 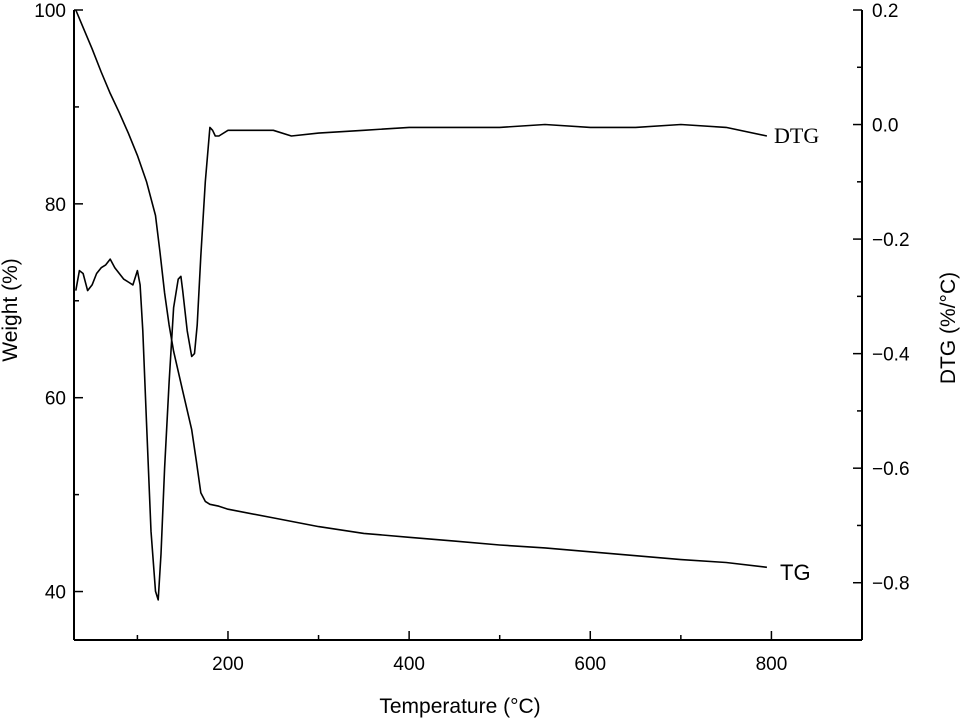 What do you see at coordinates (891, 240) in the screenshot?
I see `y-right-tick-label: −0.2` at bounding box center [891, 240].